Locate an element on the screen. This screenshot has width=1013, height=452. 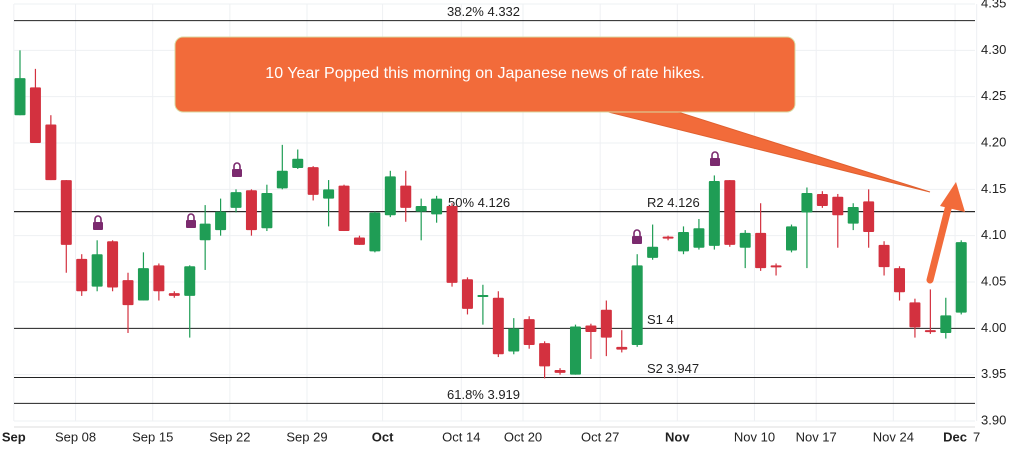
x-tick-label: Sep 22 is located at coordinates (229, 436).